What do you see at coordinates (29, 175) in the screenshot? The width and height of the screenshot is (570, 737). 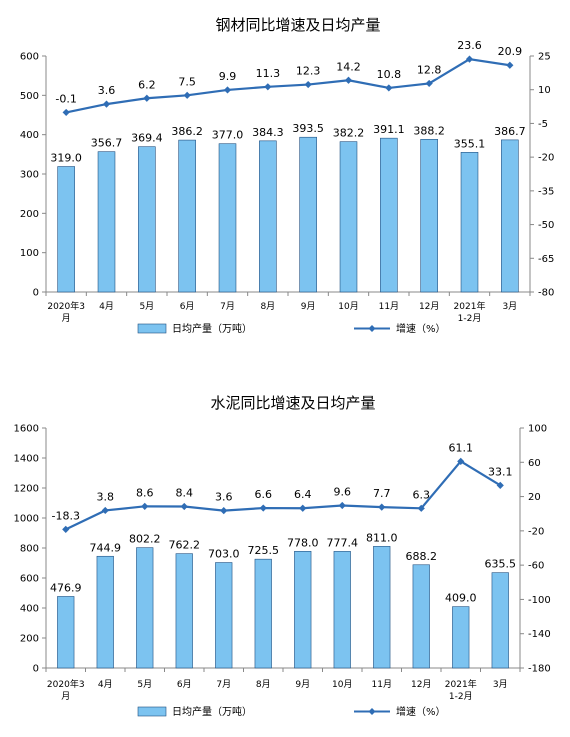 I see `left-tick-label: 300` at bounding box center [29, 175].